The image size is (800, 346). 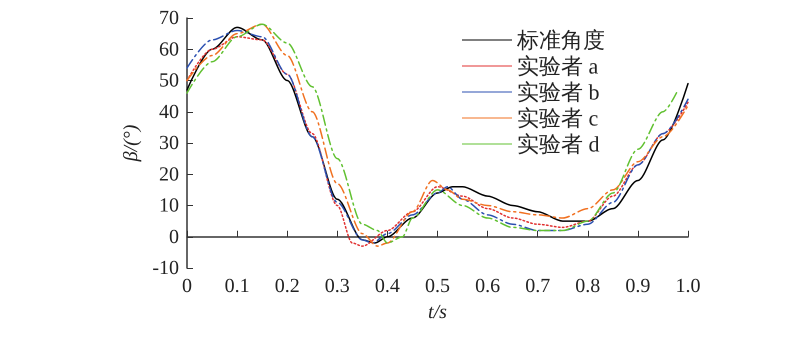 What do you see at coordinates (169, 81) in the screenshot?
I see `y-tick-label: 50` at bounding box center [169, 81].